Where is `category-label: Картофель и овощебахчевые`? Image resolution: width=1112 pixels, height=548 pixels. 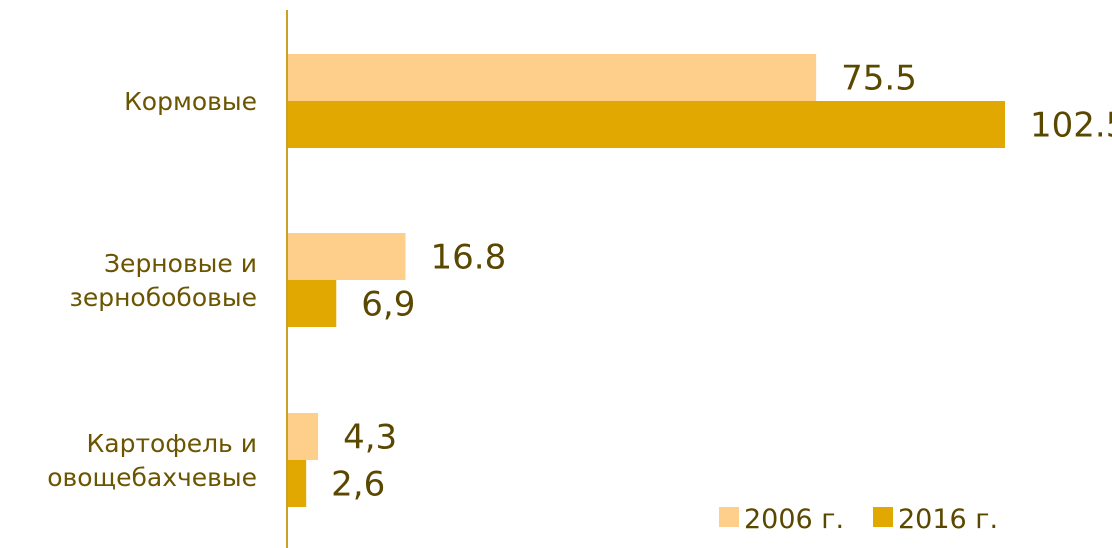 category-label: Картофель и овощебахчевые is located at coordinates (152, 460).